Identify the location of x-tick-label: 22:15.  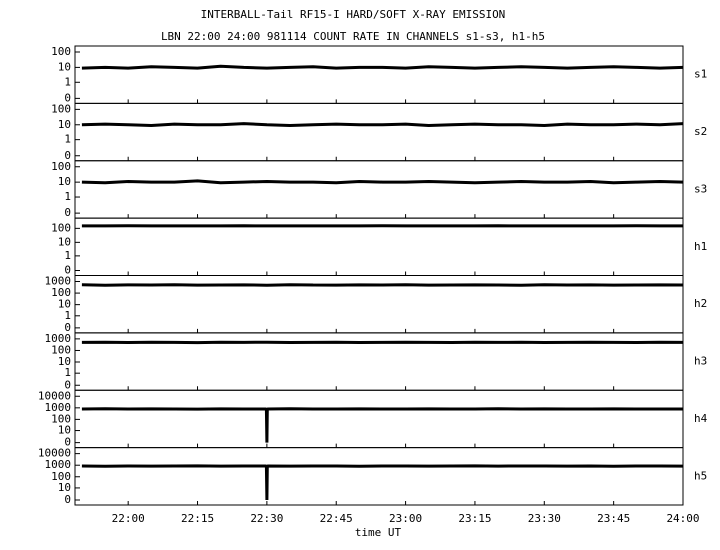
(197, 518).